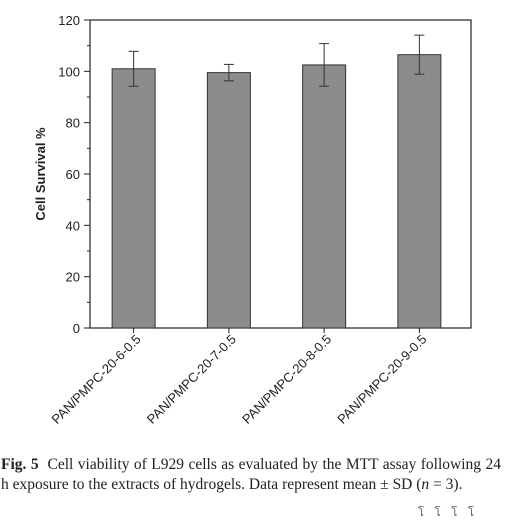 This screenshot has width=507, height=521. Describe the element at coordinates (76, 328) in the screenshot. I see `y-tick-label: 0` at that location.